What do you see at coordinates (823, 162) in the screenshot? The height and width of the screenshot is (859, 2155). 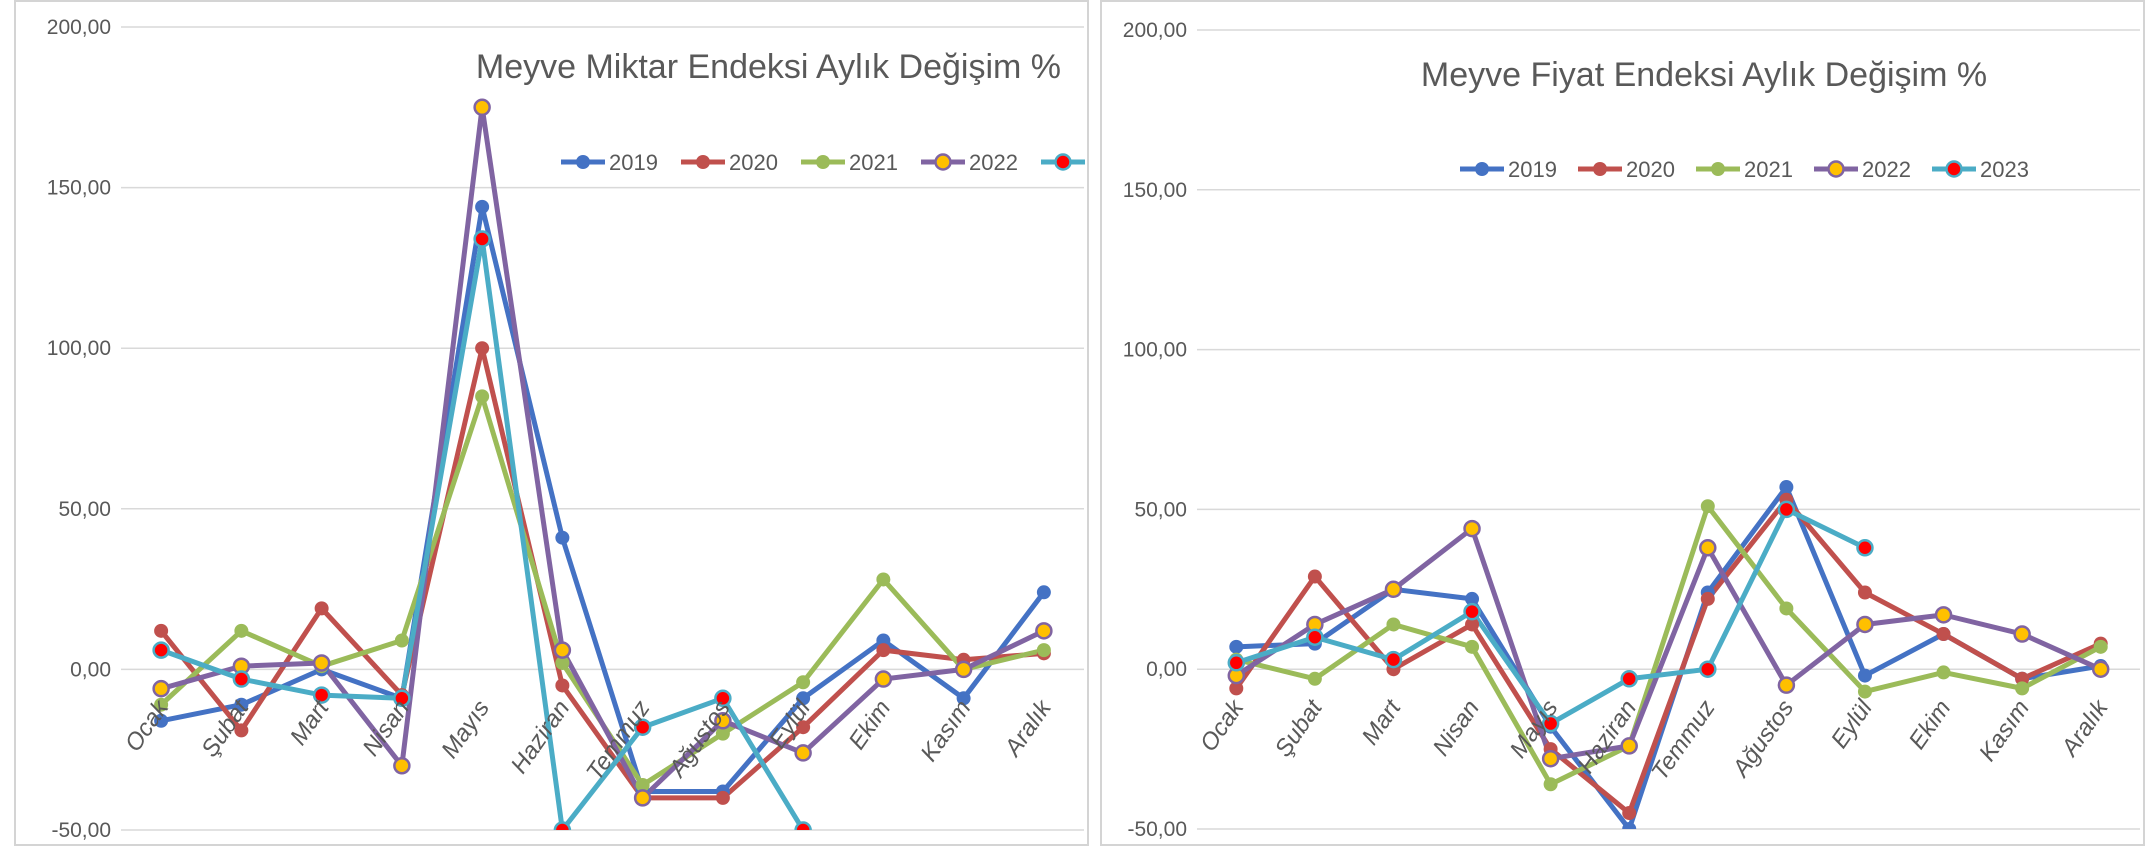 I see `legend-marker-2021` at bounding box center [823, 162].